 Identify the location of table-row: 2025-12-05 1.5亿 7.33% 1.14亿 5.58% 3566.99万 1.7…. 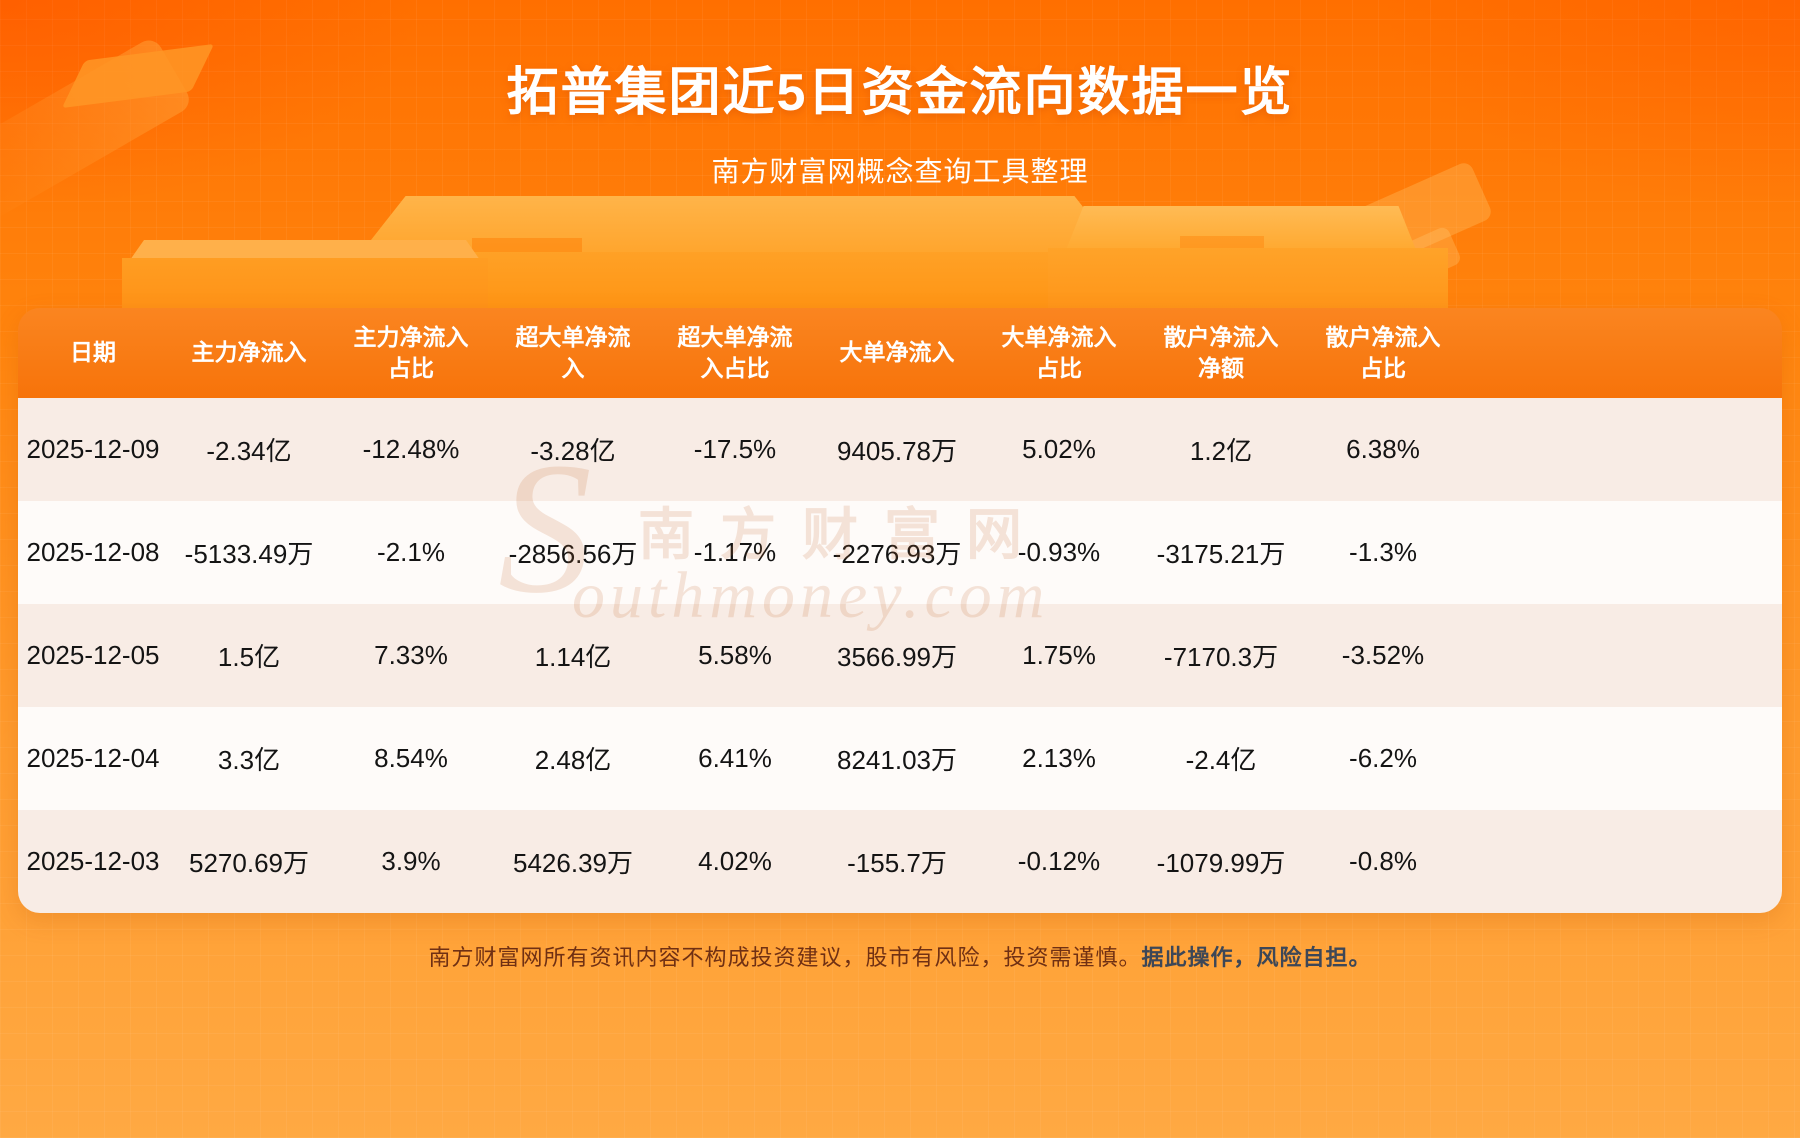
(900, 655).